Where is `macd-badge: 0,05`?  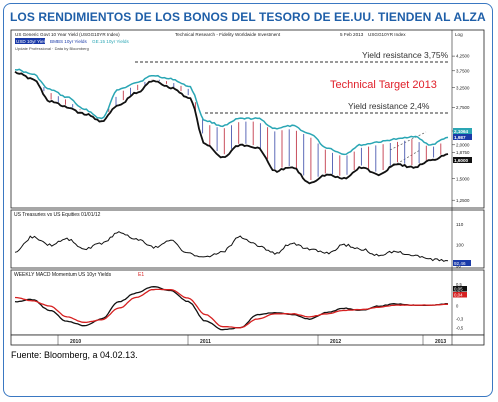 macd-badge: 0,05 is located at coordinates (458, 289).